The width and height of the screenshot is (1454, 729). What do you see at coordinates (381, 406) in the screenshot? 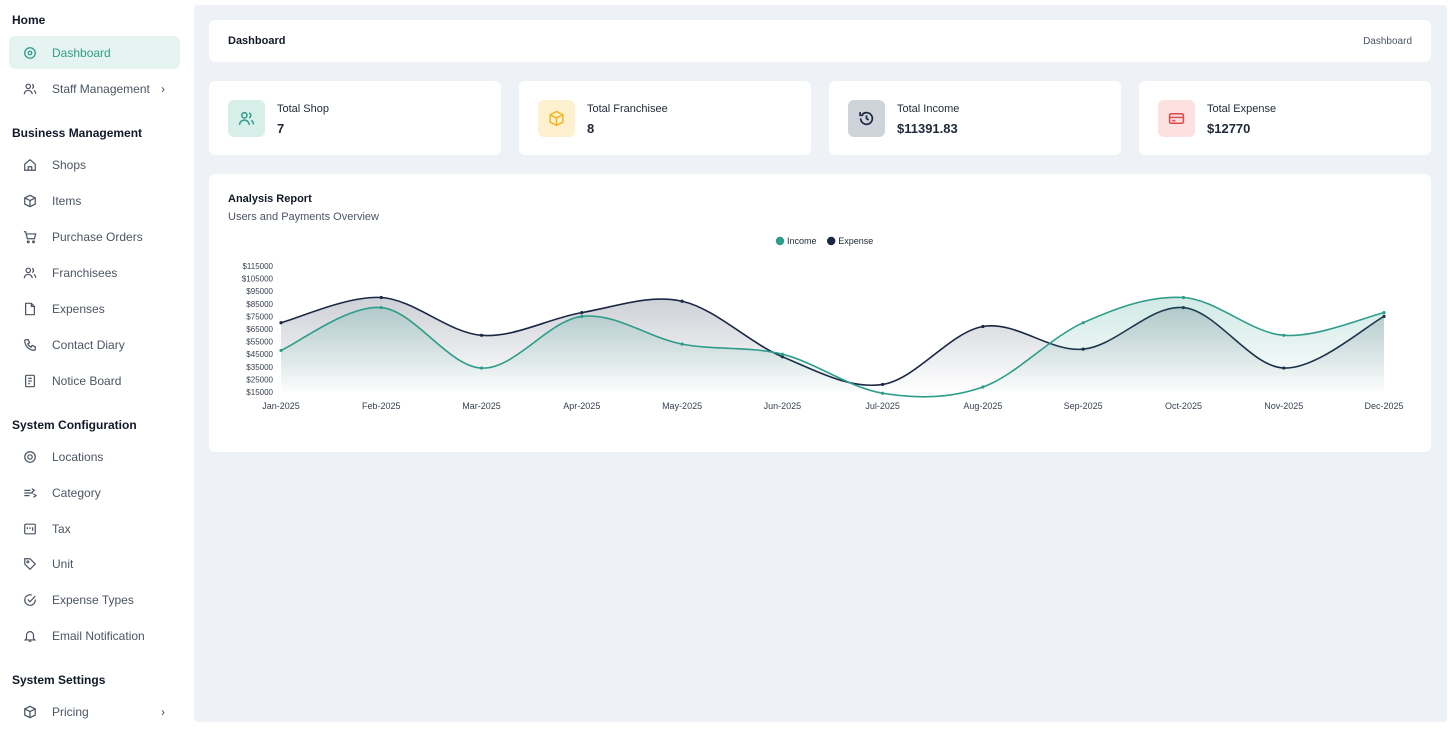
I see `x-tick-label: Feb-2025` at bounding box center [381, 406].